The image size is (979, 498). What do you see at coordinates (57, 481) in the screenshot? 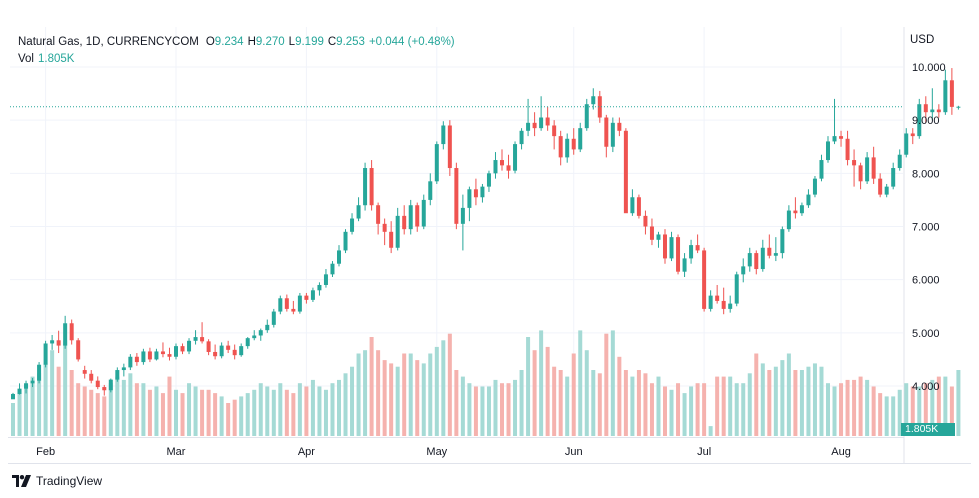
I see `tradingview-branding: TradingView` at bounding box center [57, 481].